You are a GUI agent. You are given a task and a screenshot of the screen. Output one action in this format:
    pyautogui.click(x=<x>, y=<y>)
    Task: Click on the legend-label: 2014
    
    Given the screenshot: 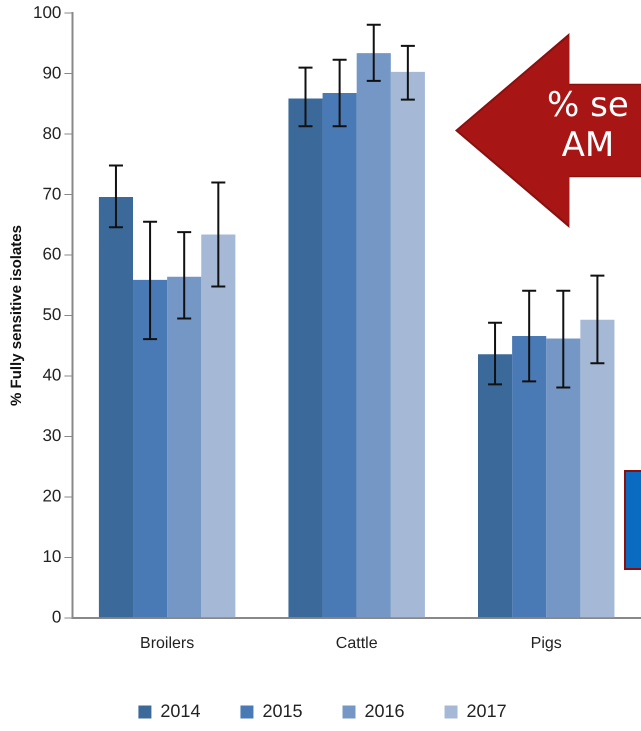 What is the action you would take?
    pyautogui.click(x=180, y=710)
    